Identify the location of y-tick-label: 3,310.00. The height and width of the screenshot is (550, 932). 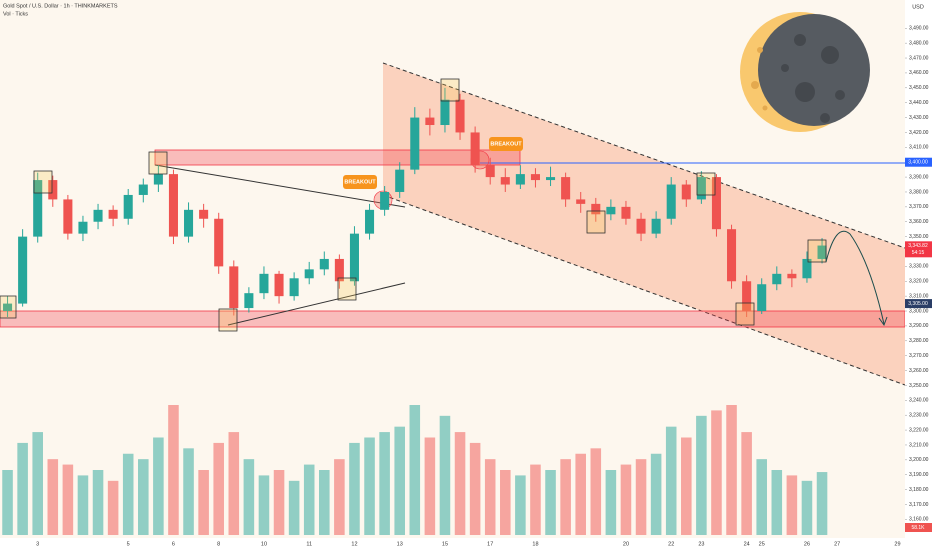
(919, 296).